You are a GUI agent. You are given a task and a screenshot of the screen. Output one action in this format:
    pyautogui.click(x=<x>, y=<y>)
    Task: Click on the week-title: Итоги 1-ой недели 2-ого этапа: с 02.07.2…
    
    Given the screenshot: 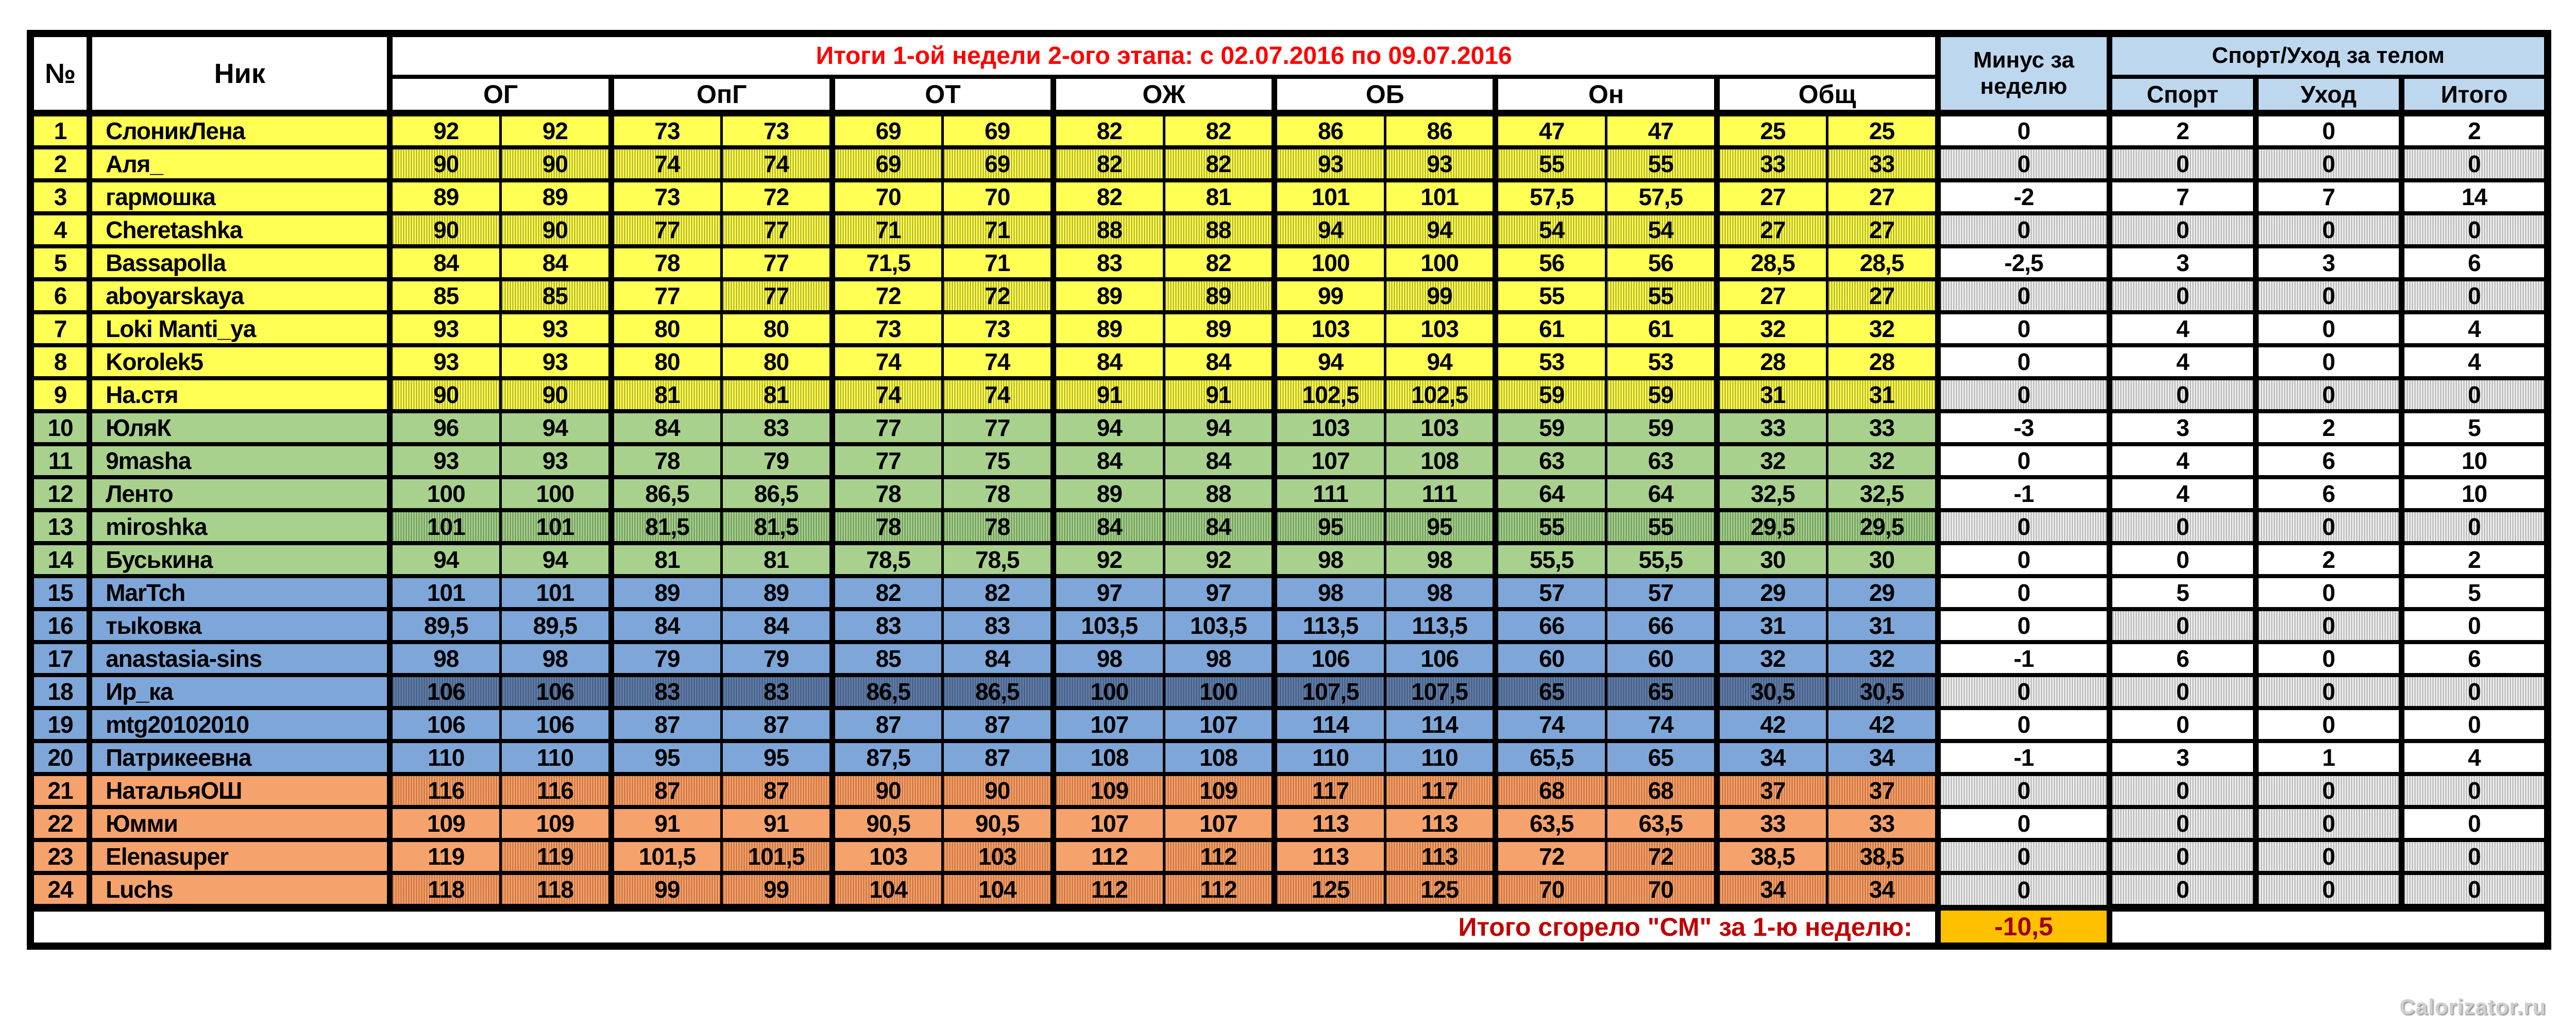 What is the action you would take?
    pyautogui.click(x=1163, y=55)
    